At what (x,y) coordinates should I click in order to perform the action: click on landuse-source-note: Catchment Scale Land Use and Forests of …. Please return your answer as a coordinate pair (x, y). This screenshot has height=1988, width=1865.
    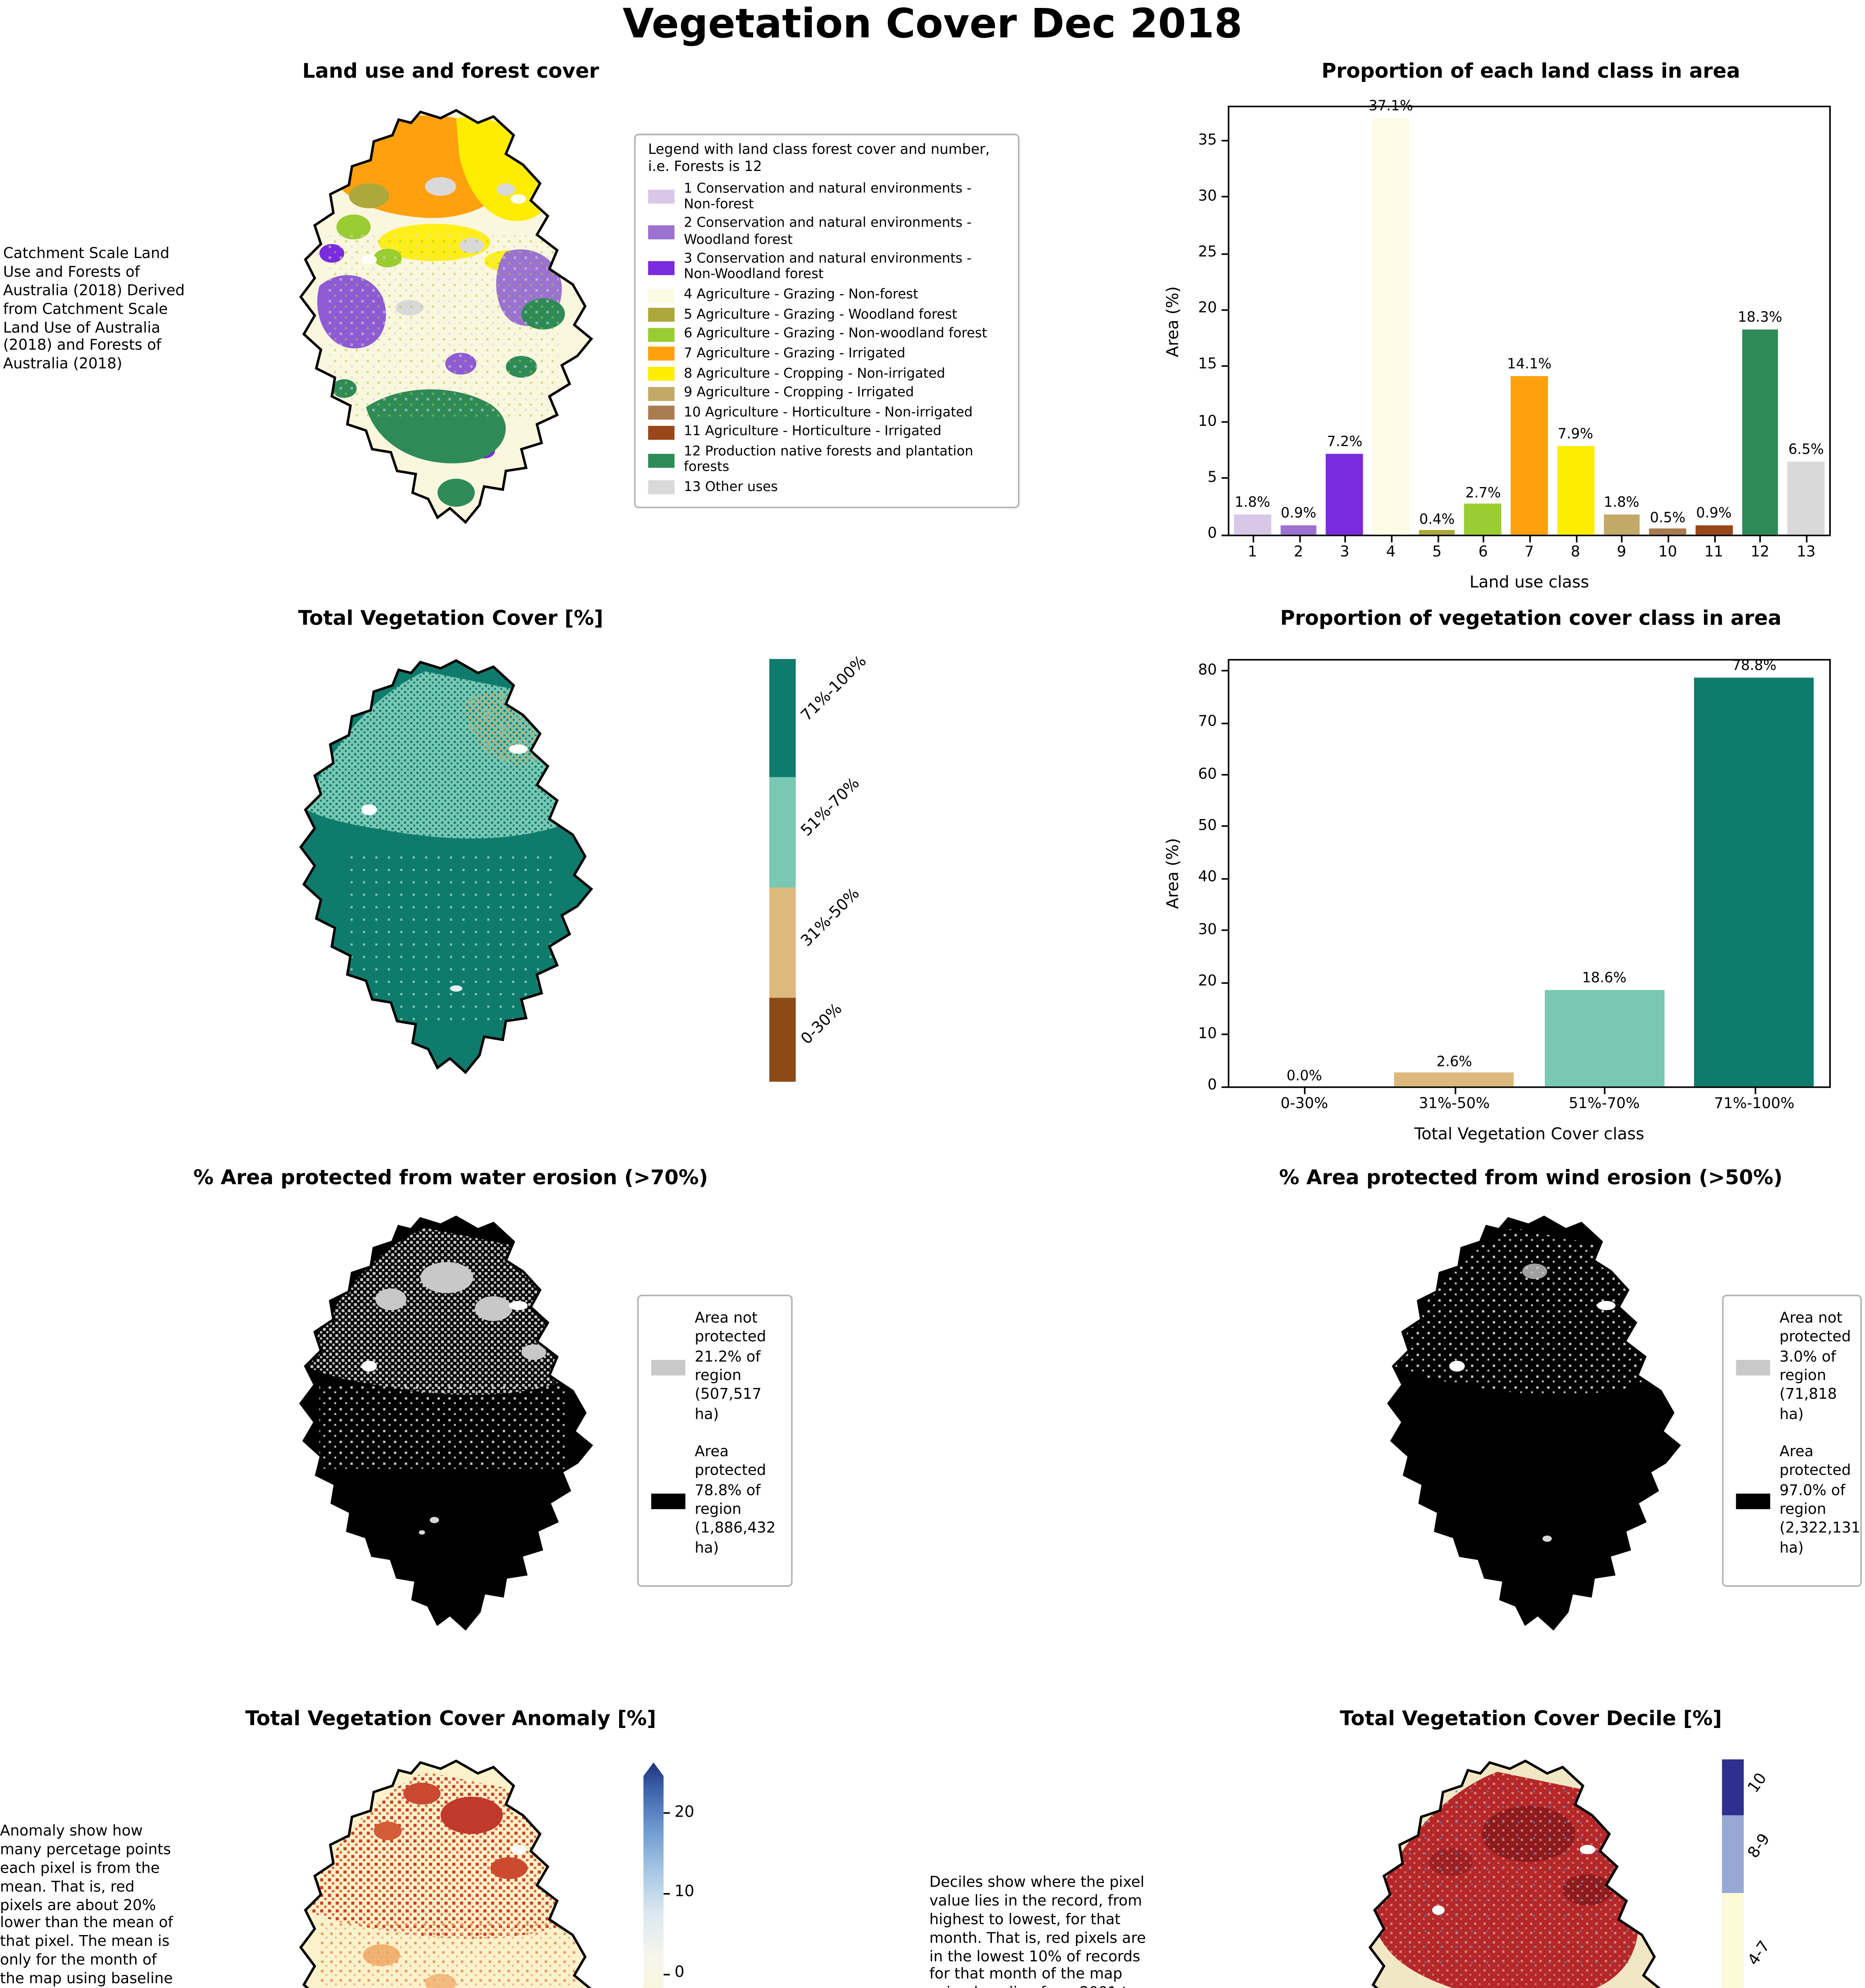
    Looking at the image, I should click on (94, 309).